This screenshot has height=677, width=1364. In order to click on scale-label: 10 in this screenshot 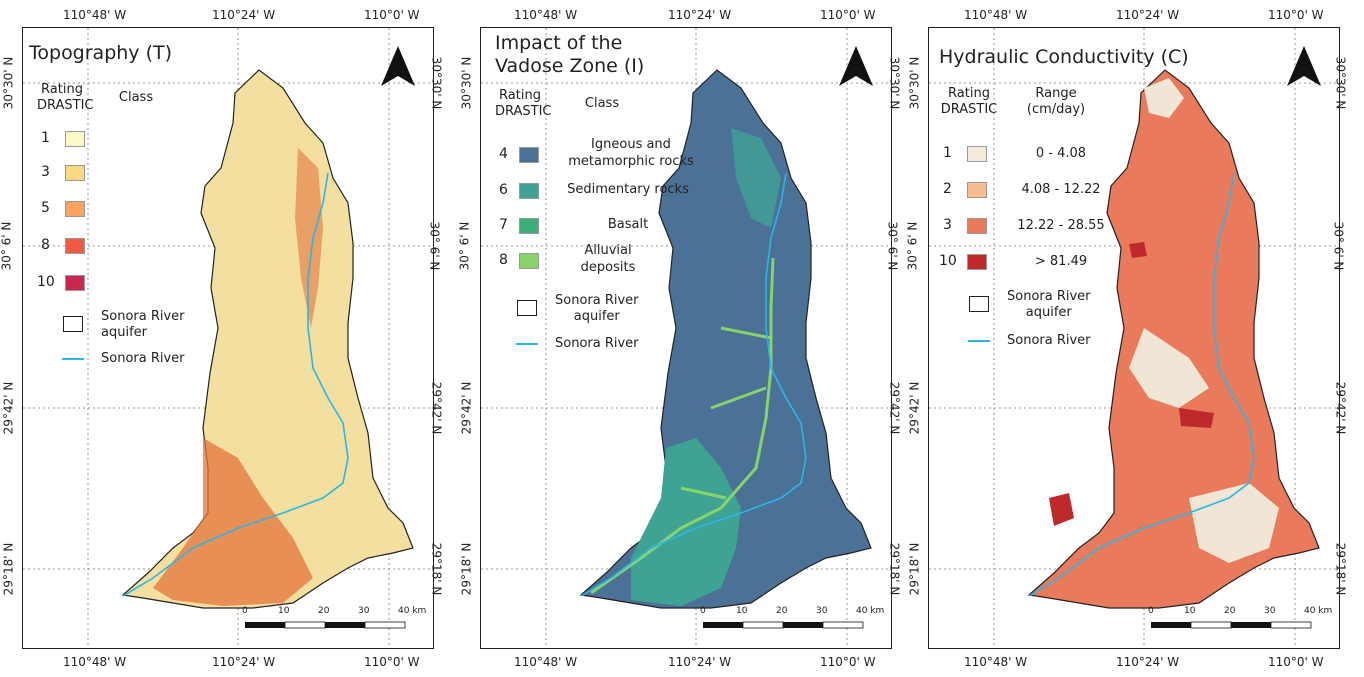, I will do `click(1190, 611)`.